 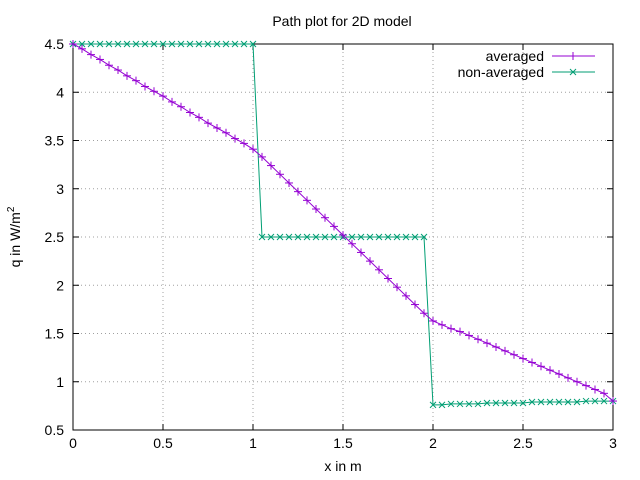 What do you see at coordinates (55, 237) in the screenshot?
I see `y-tick-label: 2.5` at bounding box center [55, 237].